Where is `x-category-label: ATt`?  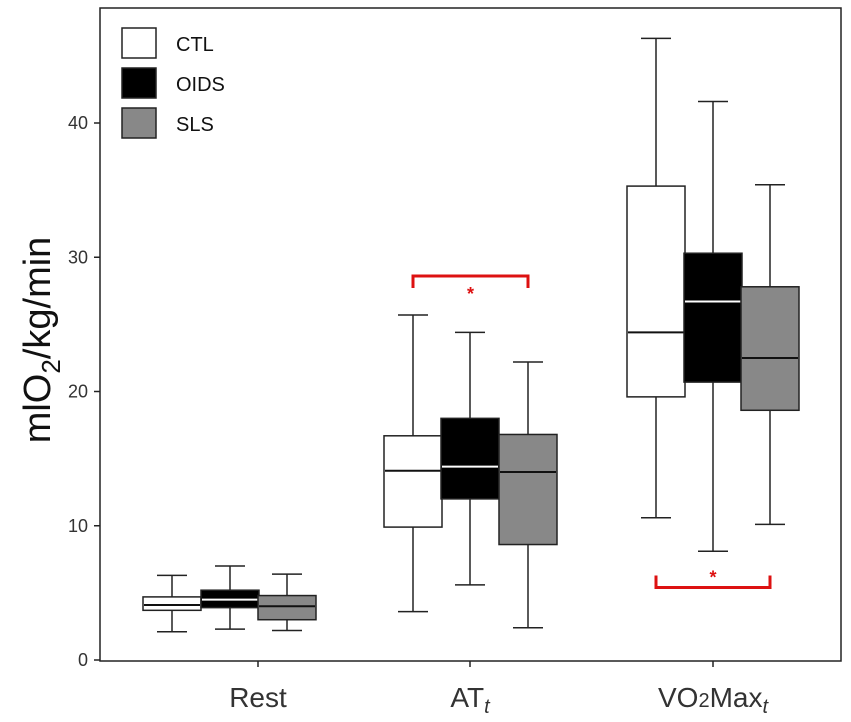
x-category-label: ATt is located at coordinates (470, 700).